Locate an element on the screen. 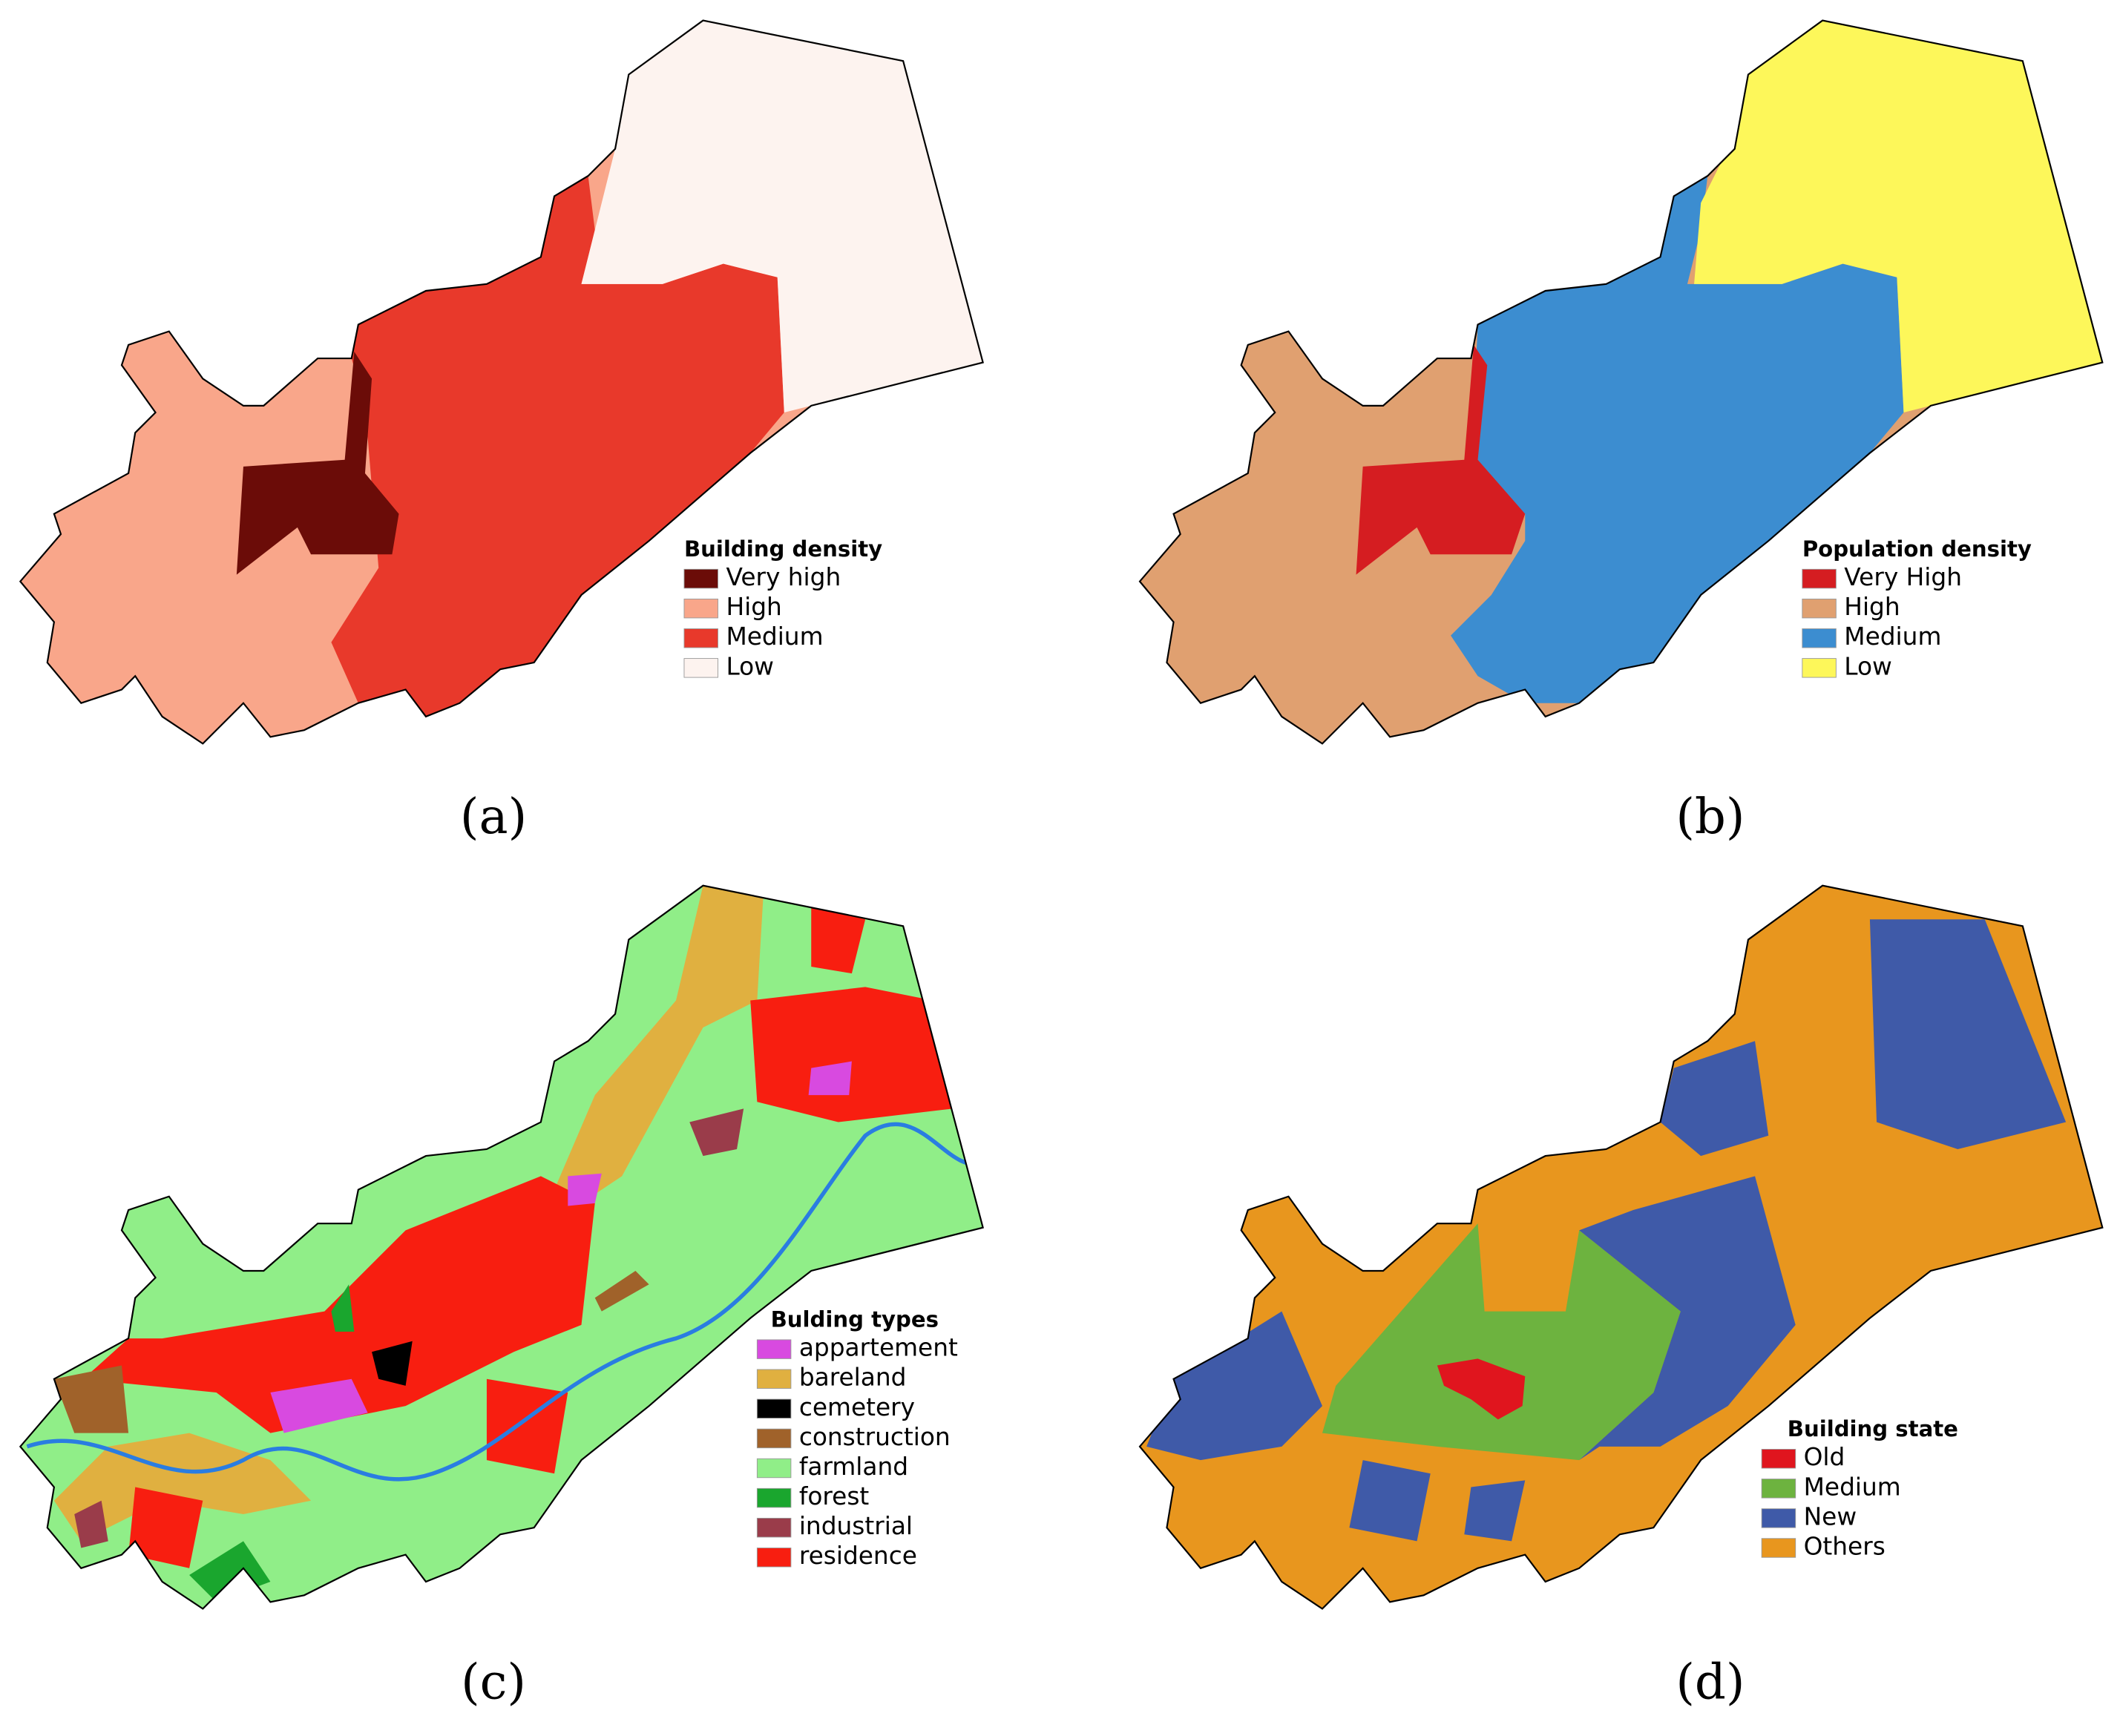 This screenshot has height=1736, width=2120. legend-label: Very High is located at coordinates (1903, 577).